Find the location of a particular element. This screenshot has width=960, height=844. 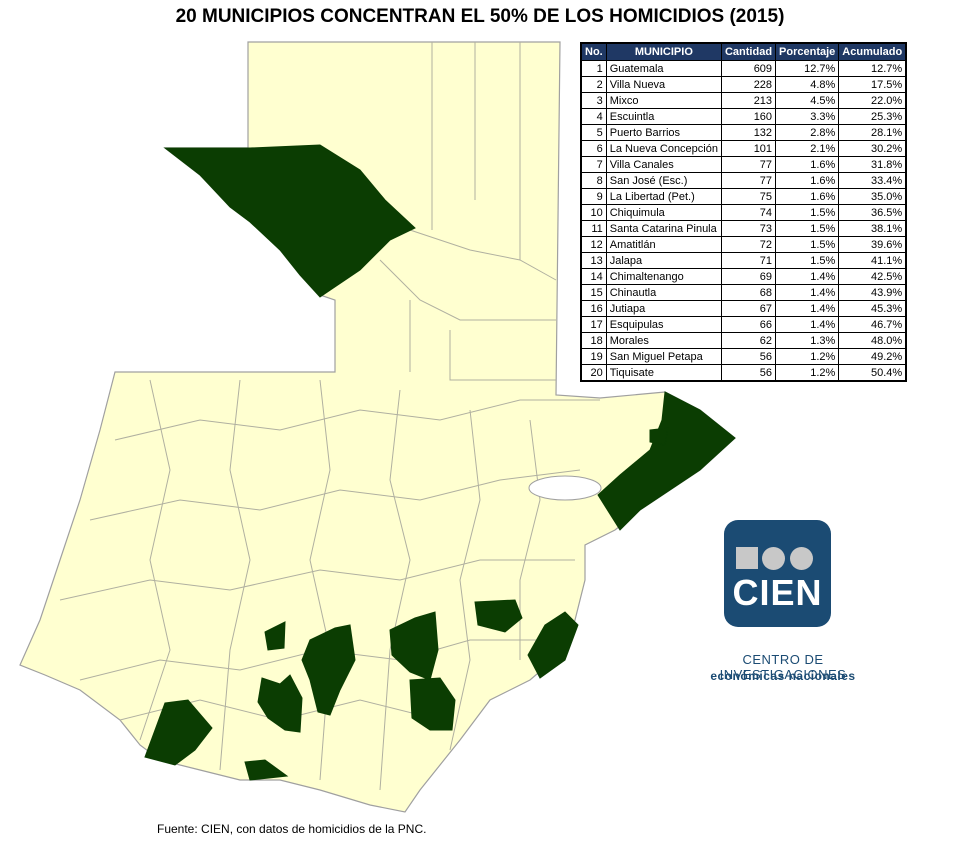

table-cell: 20 is located at coordinates (593, 373).